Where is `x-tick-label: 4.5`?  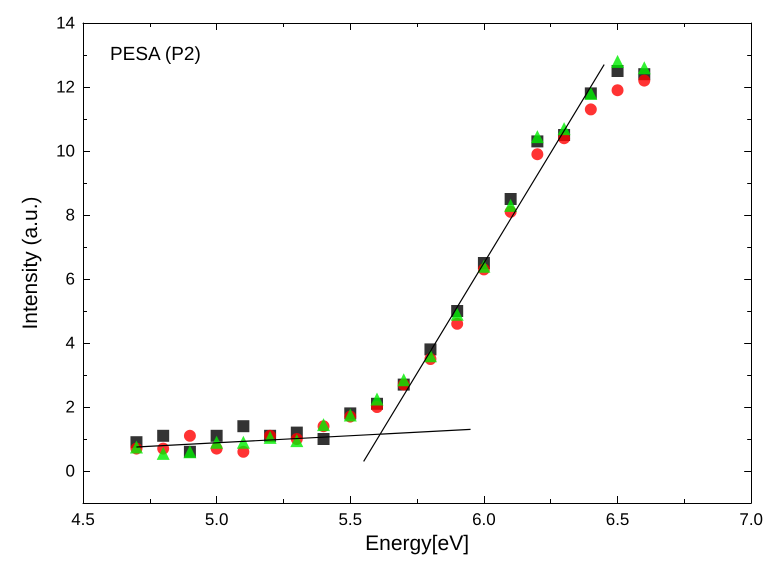 x-tick-label: 4.5 is located at coordinates (83, 519).